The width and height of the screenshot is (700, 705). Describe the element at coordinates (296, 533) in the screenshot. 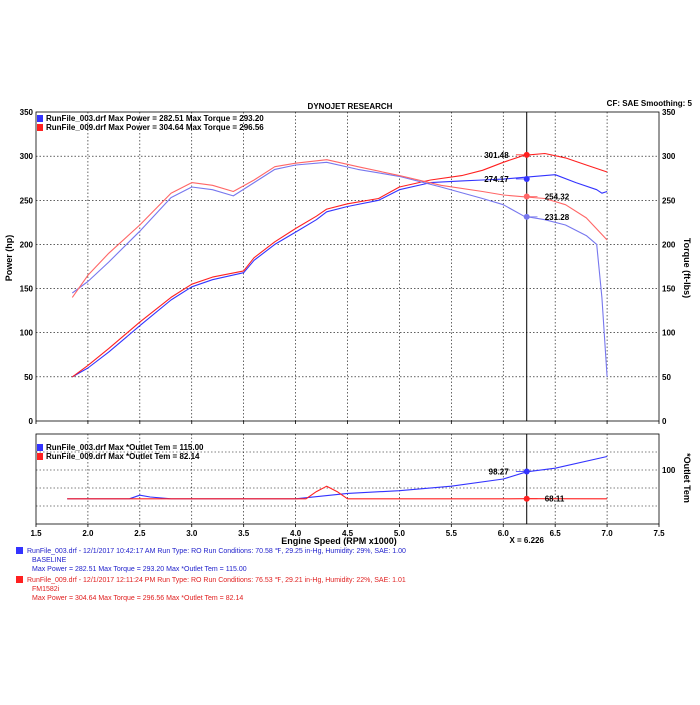

I see `x-tick-label: 4.0` at that location.